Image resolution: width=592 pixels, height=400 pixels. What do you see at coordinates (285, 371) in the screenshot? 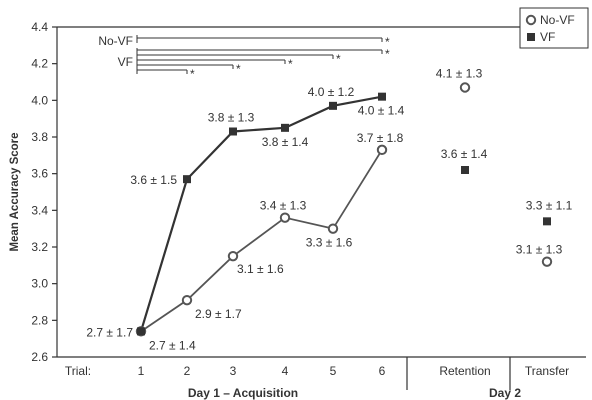
I see `x-tick-label: 4` at bounding box center [285, 371].